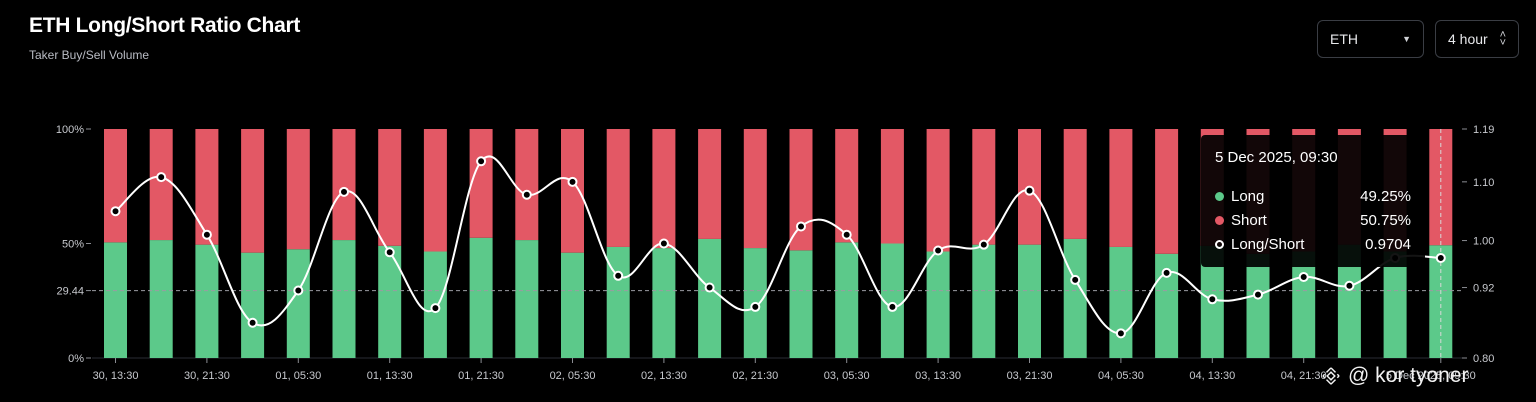 This screenshot has width=1536, height=402. Describe the element at coordinates (1268, 244) in the screenshot. I see `tooltip-label: Long/Short` at that location.